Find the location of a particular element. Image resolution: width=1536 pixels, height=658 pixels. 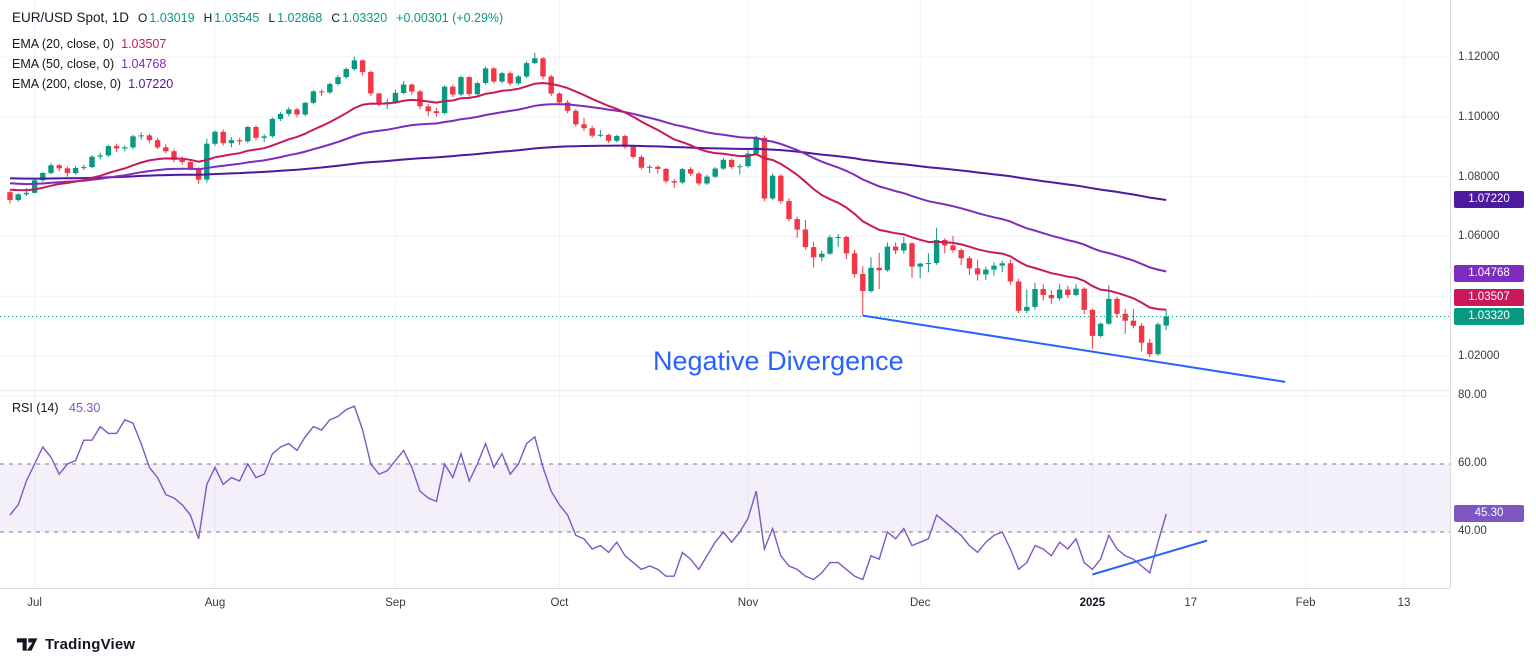

indicator-value: 1.07220 is located at coordinates (151, 84).